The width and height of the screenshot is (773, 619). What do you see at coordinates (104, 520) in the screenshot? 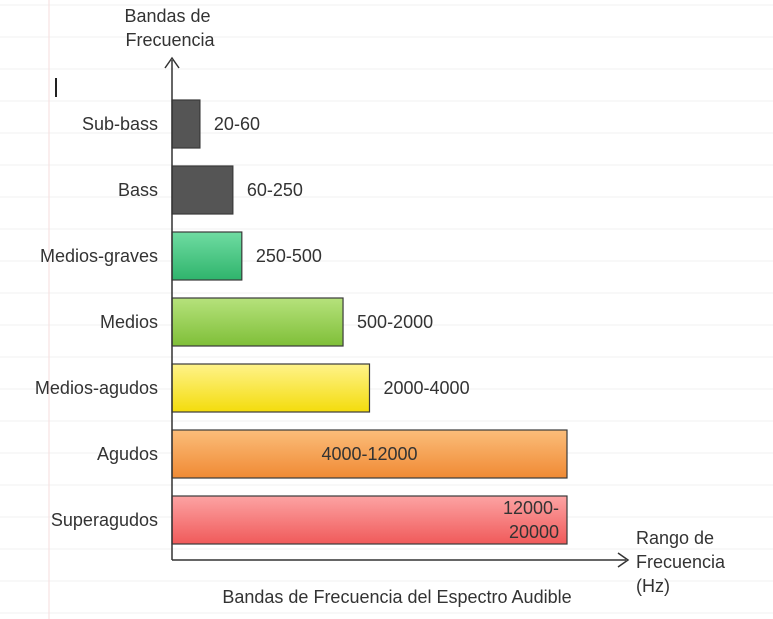
I see `category-label: Superagudos` at bounding box center [104, 520].